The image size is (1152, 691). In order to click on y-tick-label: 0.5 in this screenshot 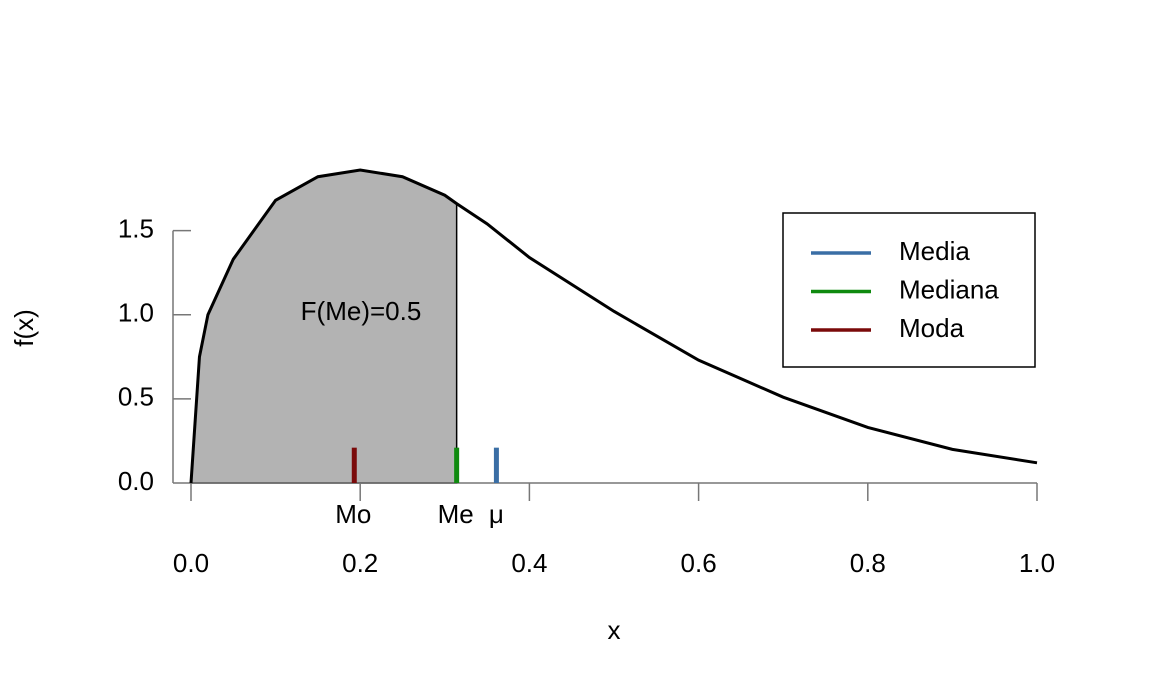, I will do `click(136, 397)`.